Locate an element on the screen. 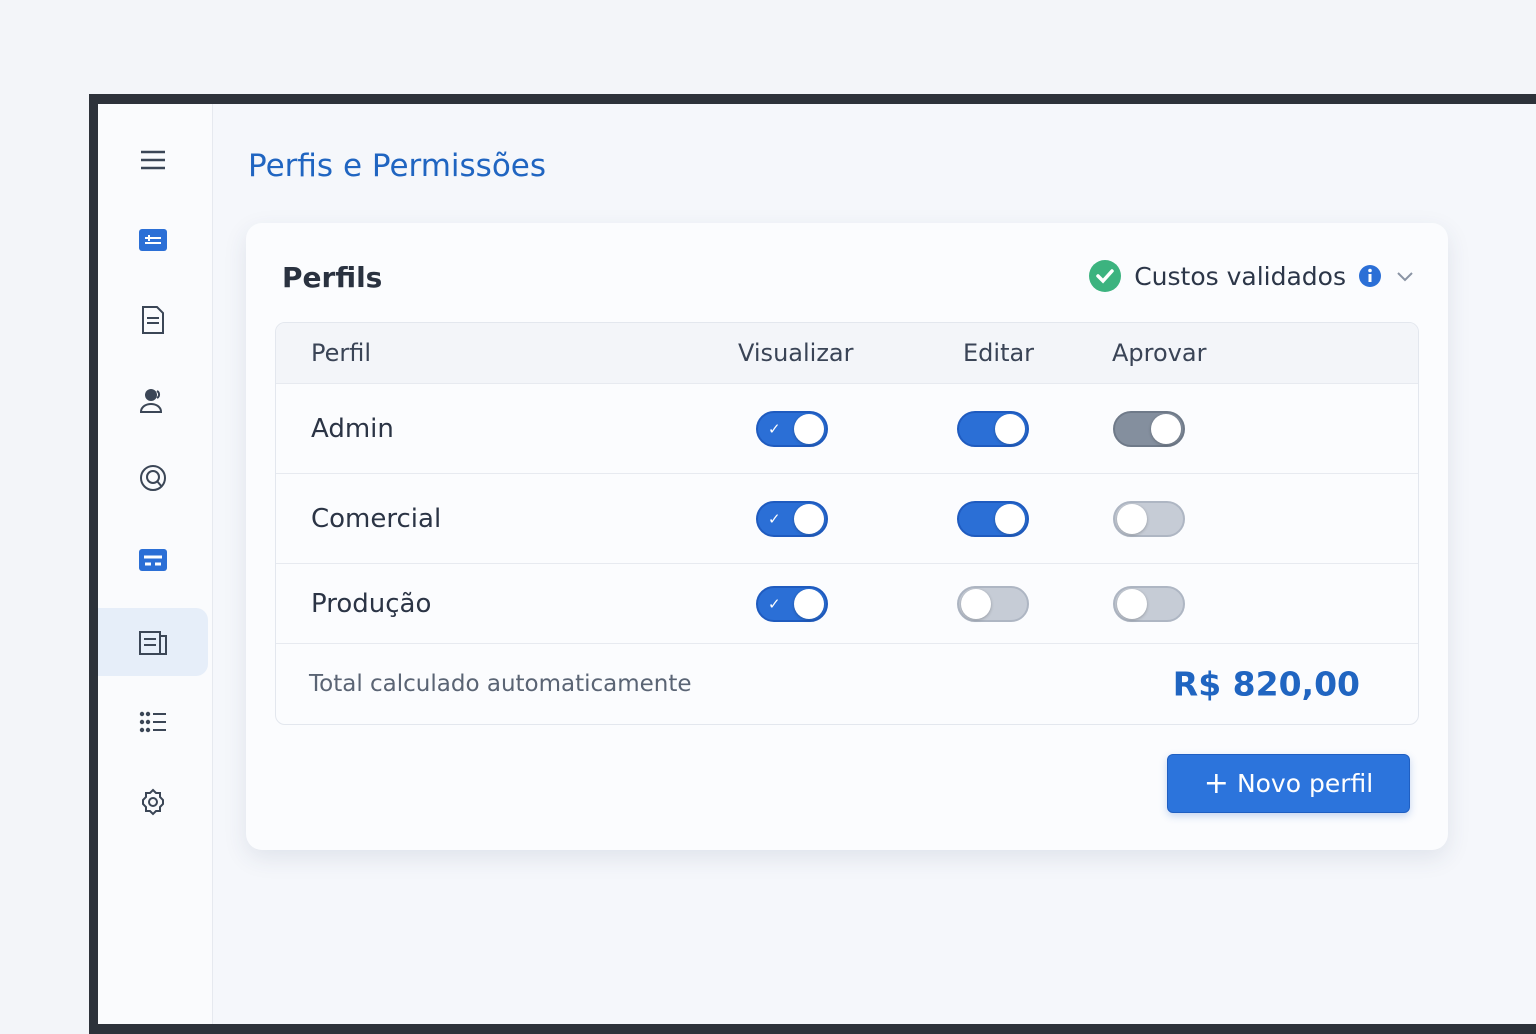 This screenshot has height=1034, width=1536. menu-icon is located at coordinates (153, 160).